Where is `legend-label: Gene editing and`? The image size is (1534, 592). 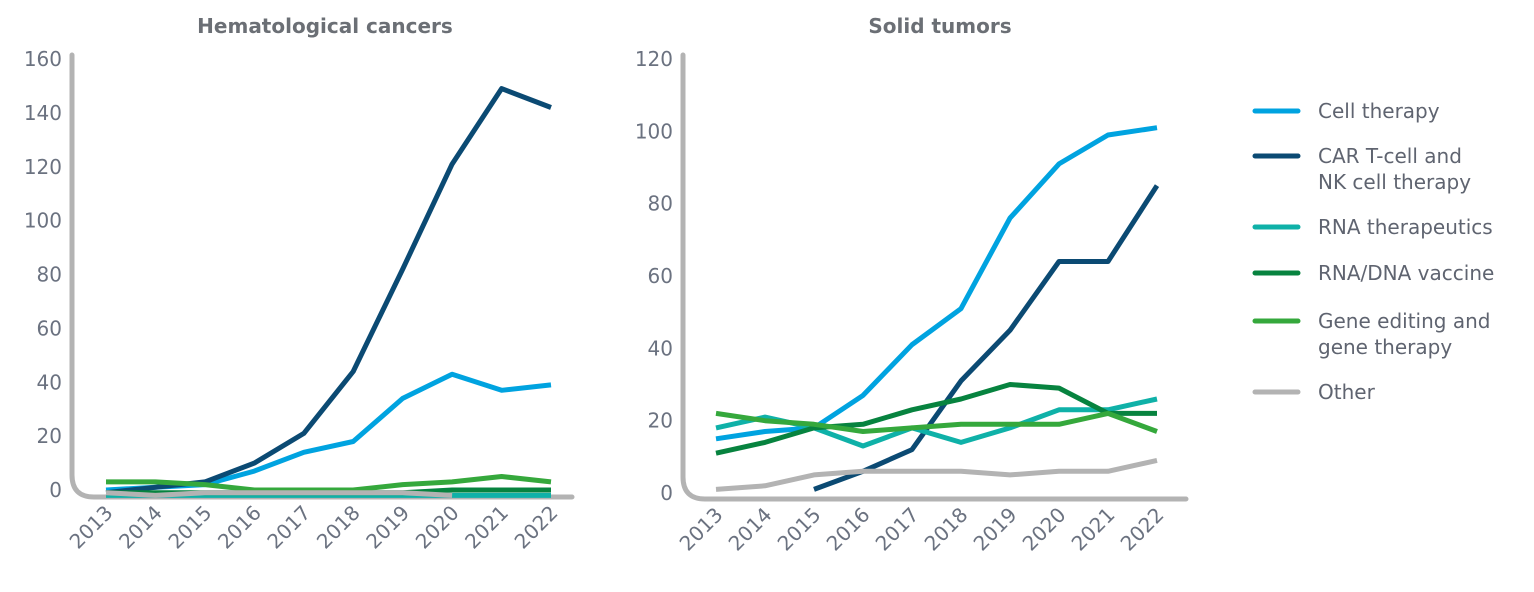 legend-label: Gene editing and is located at coordinates (1404, 321).